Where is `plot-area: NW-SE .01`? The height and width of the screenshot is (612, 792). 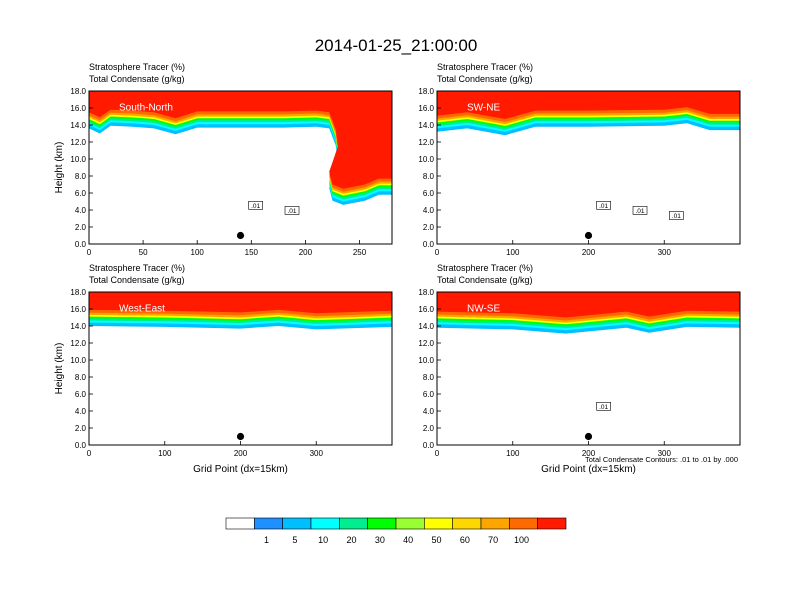
plot-area: NW-SE .01 is located at coordinates (588, 368).